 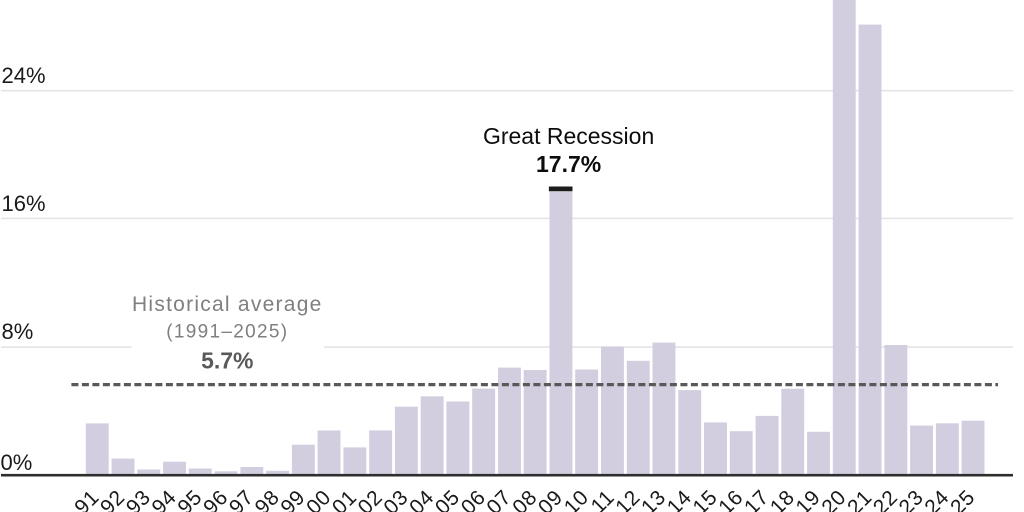 I want to click on svg-text: 25, so click(x=962, y=499).